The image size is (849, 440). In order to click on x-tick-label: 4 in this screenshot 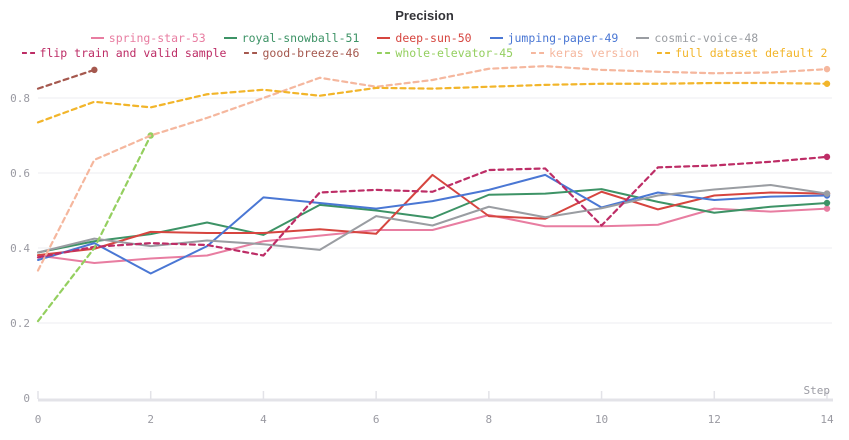, I will do `click(263, 419)`.